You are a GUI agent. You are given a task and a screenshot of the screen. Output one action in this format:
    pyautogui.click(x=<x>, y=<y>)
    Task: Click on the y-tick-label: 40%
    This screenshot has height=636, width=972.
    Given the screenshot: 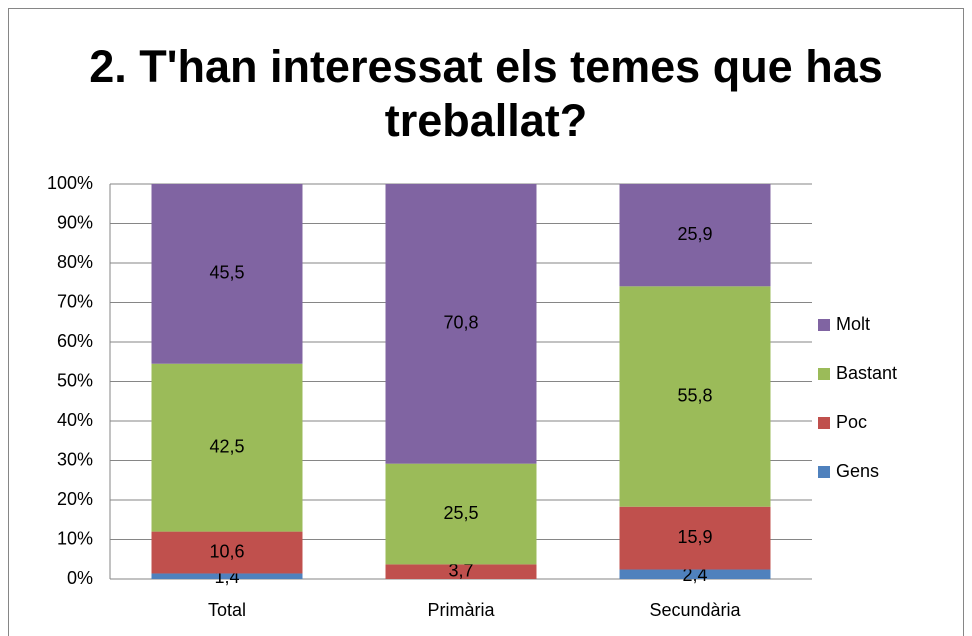 What is the action you would take?
    pyautogui.click(x=75, y=420)
    